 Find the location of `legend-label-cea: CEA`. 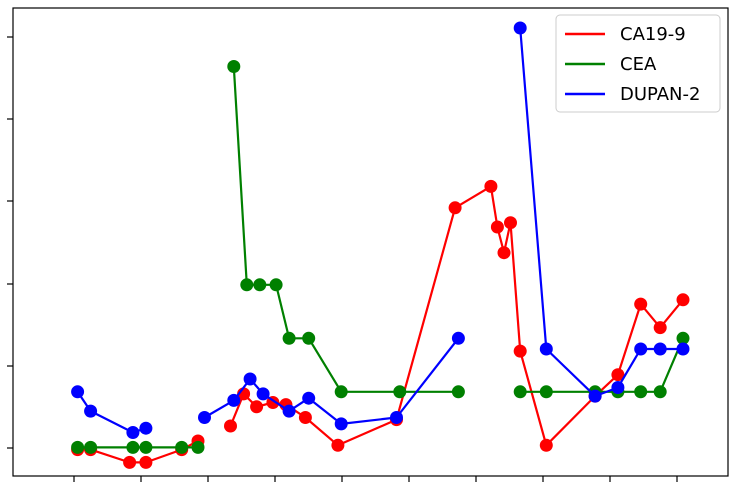

legend-label-cea: CEA is located at coordinates (638, 64).